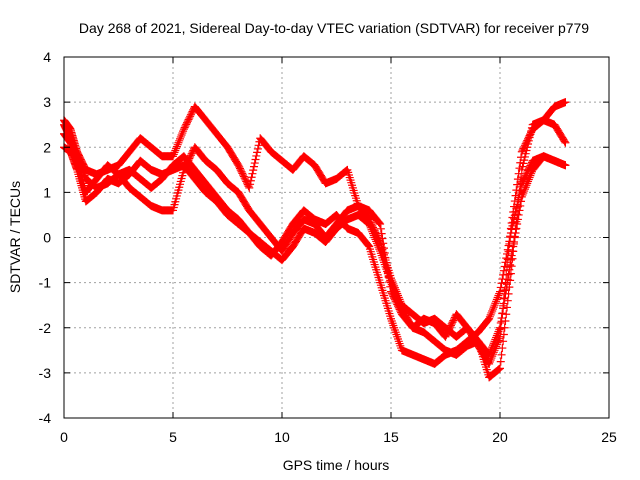 This screenshot has width=640, height=480. Describe the element at coordinates (391, 437) in the screenshot. I see `x-tick-label: 15` at that location.